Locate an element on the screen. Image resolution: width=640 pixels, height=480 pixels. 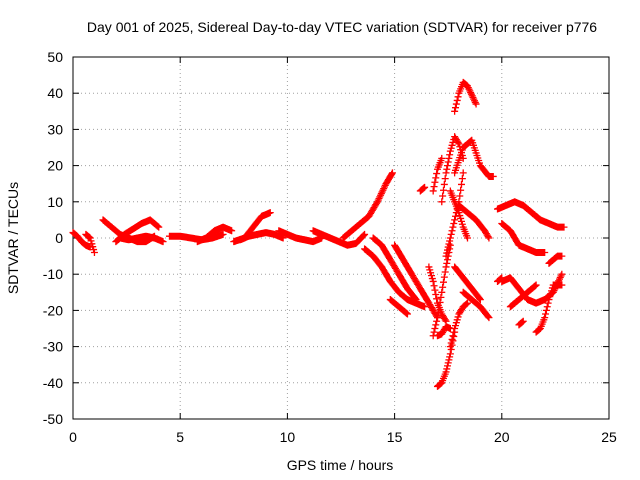
y-tick-label: -30 is located at coordinates (53, 347).